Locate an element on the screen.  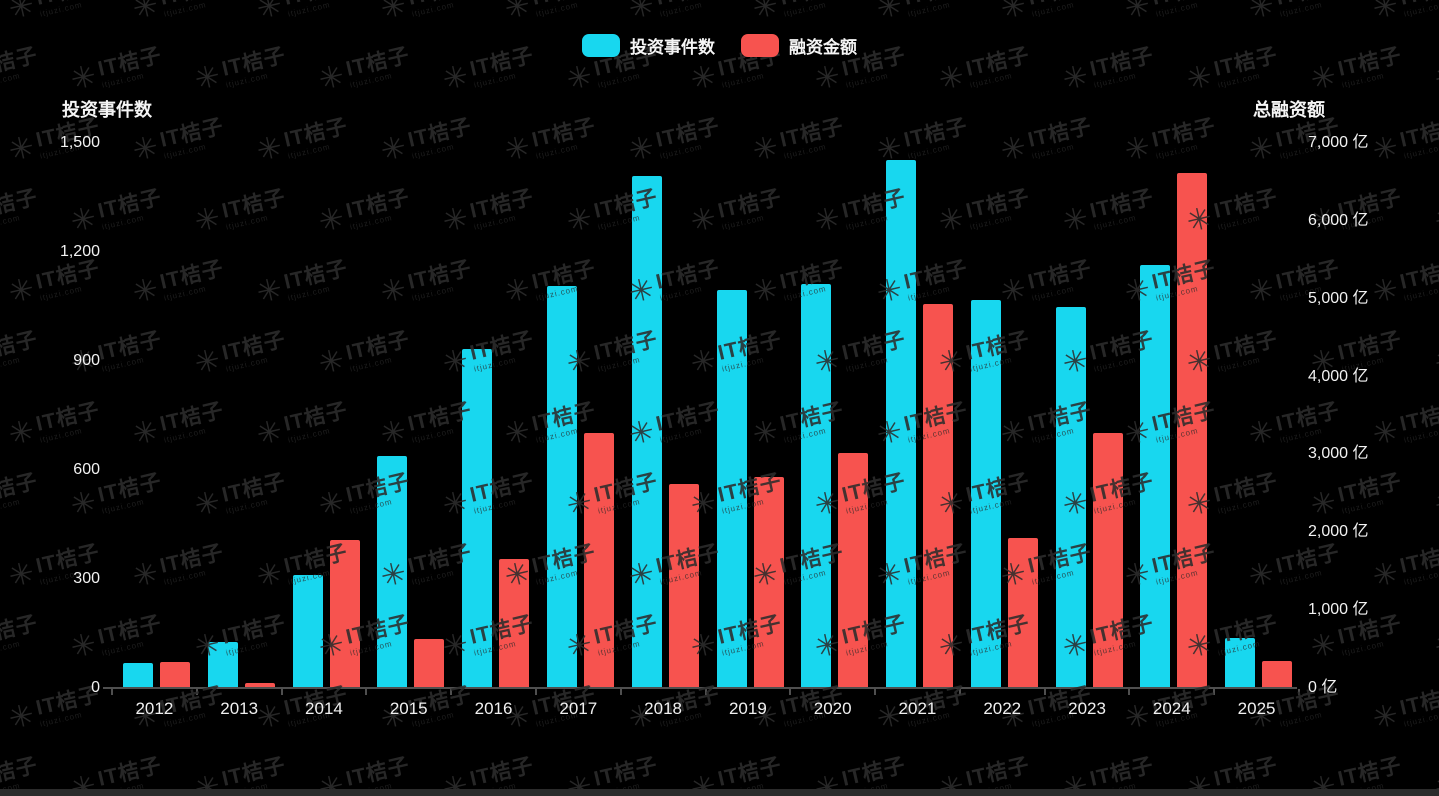
bar-funding-2021 is located at coordinates (938, 496).